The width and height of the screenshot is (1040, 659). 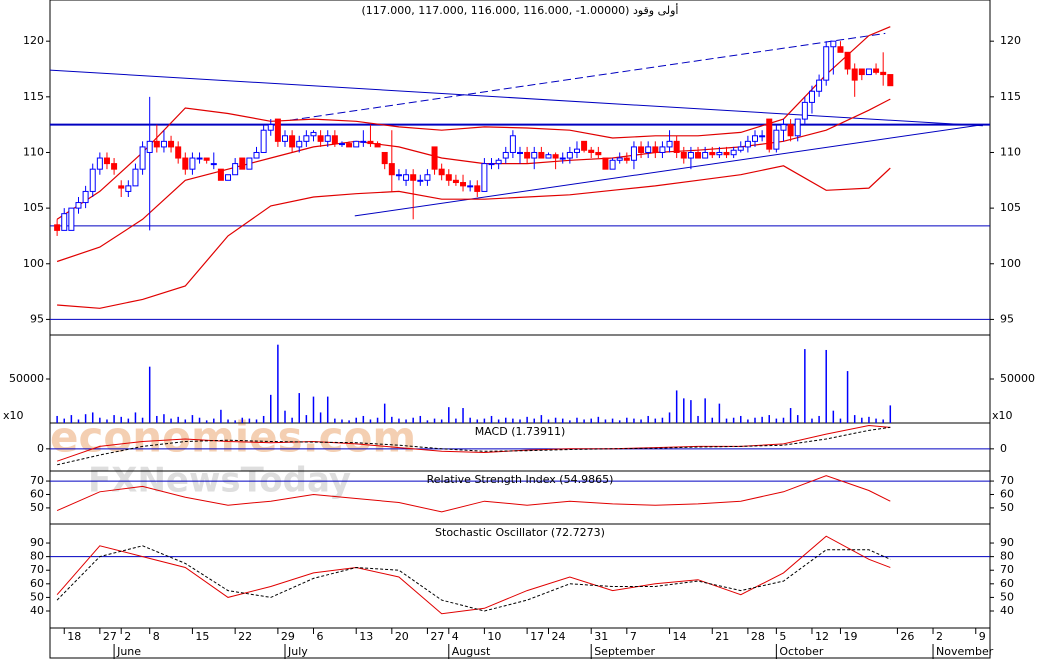 I want to click on x-tick-label: 17, so click(x=537, y=636).